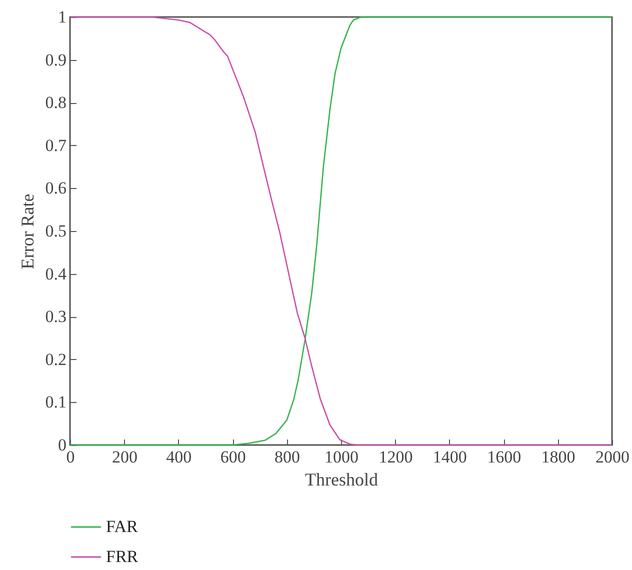 The width and height of the screenshot is (632, 570). Describe the element at coordinates (62, 17) in the screenshot. I see `y-tick-label: 1` at that location.